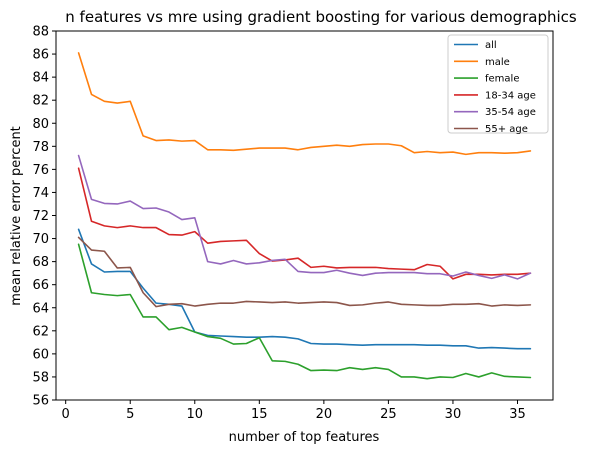 The image size is (599, 453). Describe the element at coordinates (16, 216) in the screenshot. I see `y-axis-label: mean relative error percent` at that location.